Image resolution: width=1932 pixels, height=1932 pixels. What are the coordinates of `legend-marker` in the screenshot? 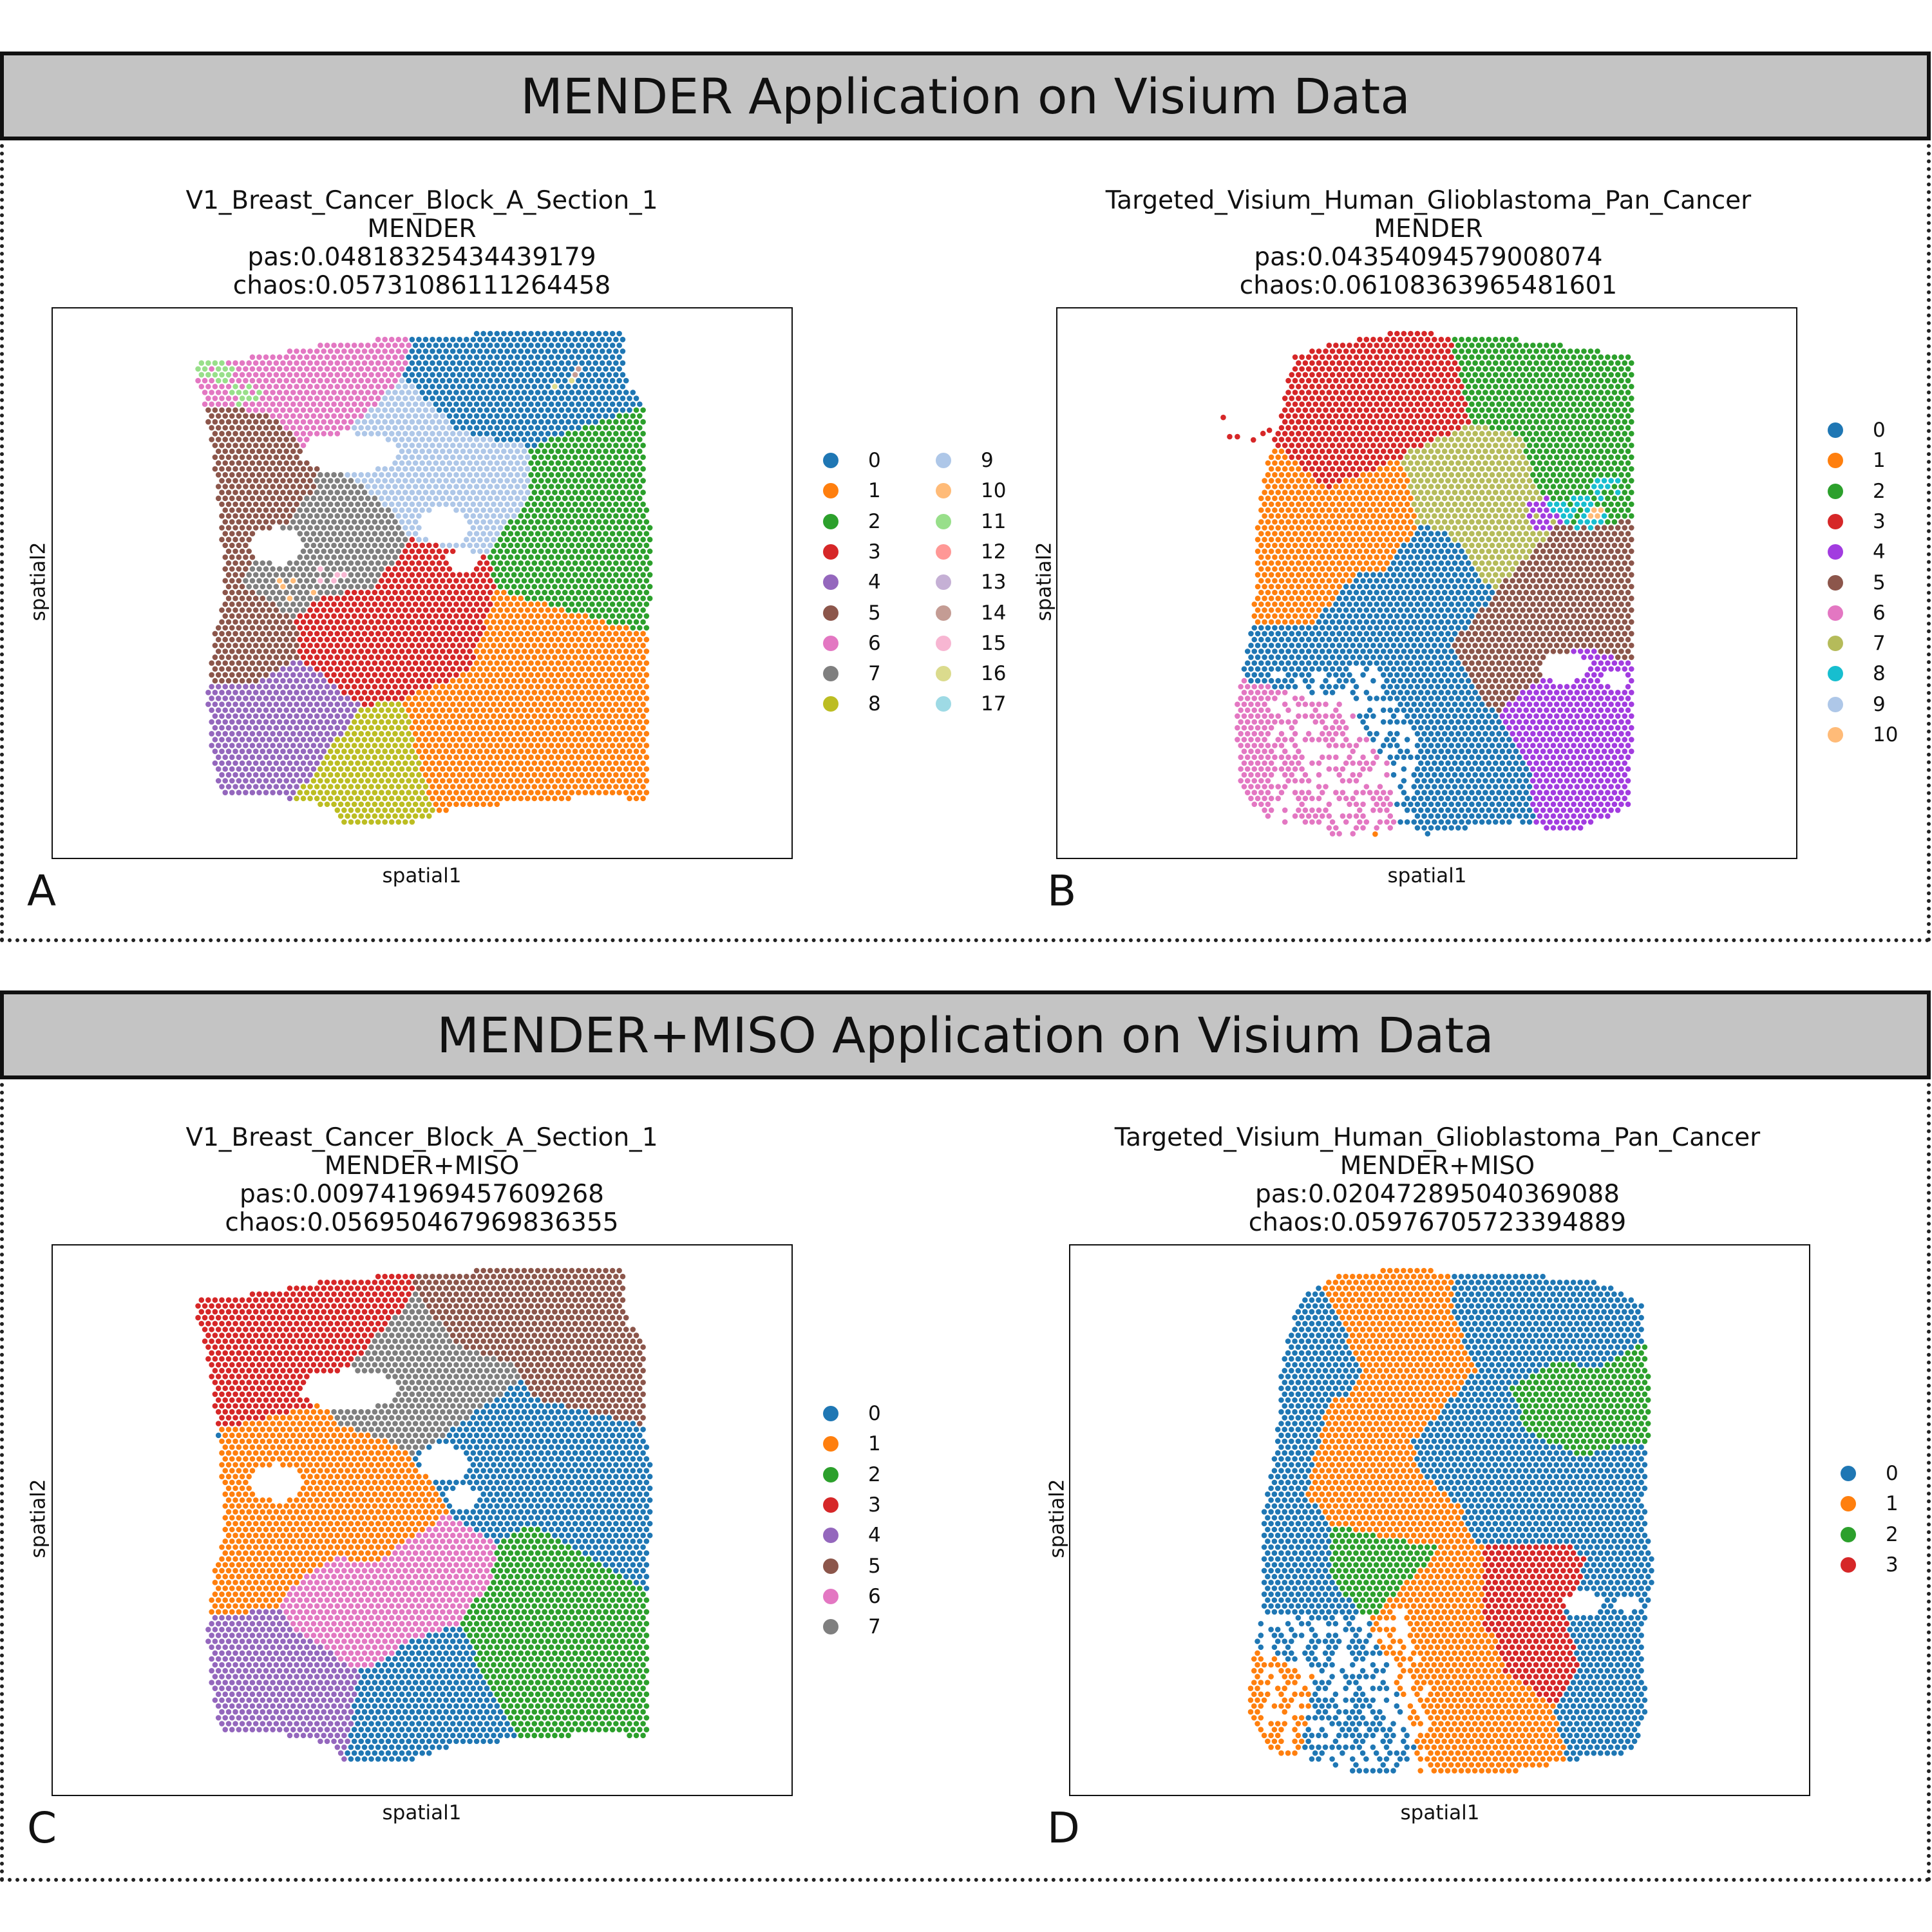 It's located at (830, 674).